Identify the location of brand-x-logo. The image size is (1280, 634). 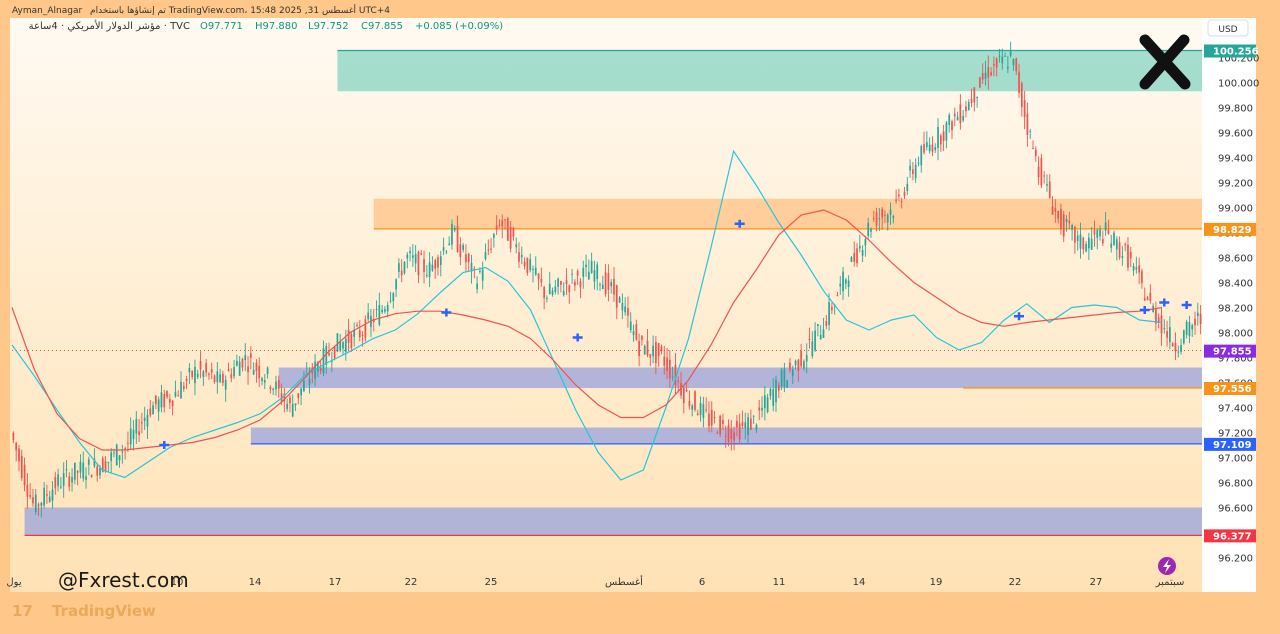
(1165, 62).